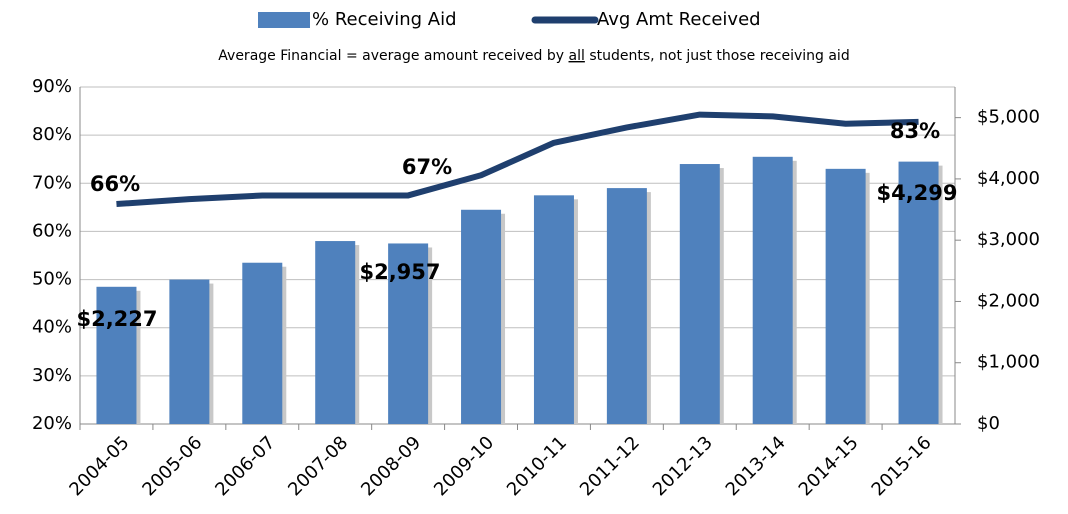  What do you see at coordinates (717, 56) in the screenshot?
I see `subtitle-part: students, not just those receiving aid` at bounding box center [717, 56].